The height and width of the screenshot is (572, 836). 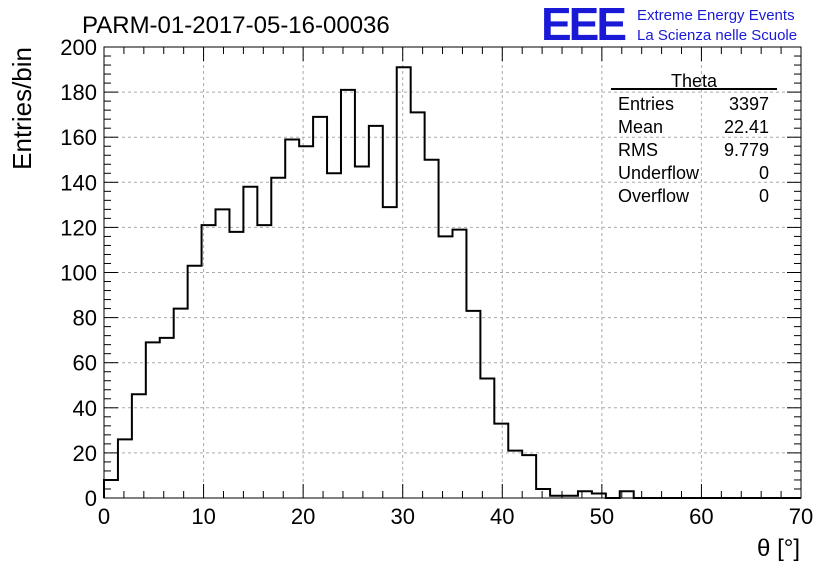 What do you see at coordinates (717, 35) in the screenshot?
I see `logo-line2: La Scienza nelle Scuole` at bounding box center [717, 35].